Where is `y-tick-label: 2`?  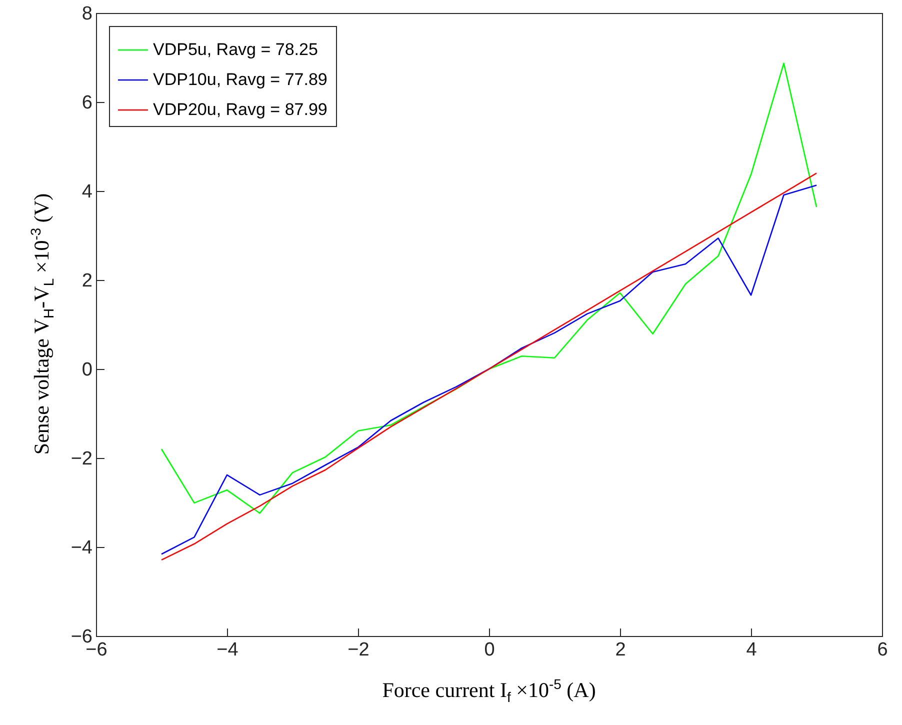
y-tick-label: 2 is located at coordinates (87, 281).